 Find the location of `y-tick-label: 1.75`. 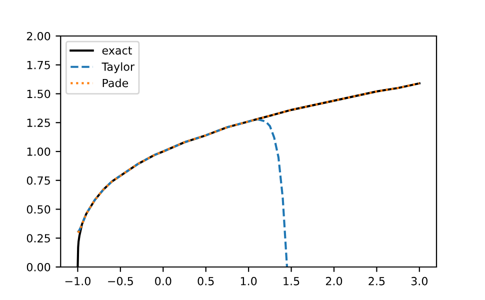

y-tick-label: 1.75 is located at coordinates (38, 65).